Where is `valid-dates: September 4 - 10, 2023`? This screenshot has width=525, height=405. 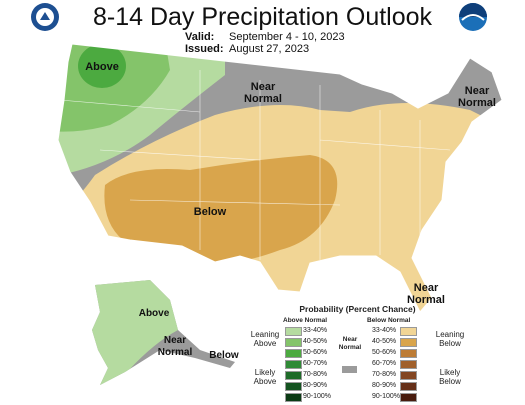
valid-dates: September 4 - 10, 2023 is located at coordinates (287, 37).